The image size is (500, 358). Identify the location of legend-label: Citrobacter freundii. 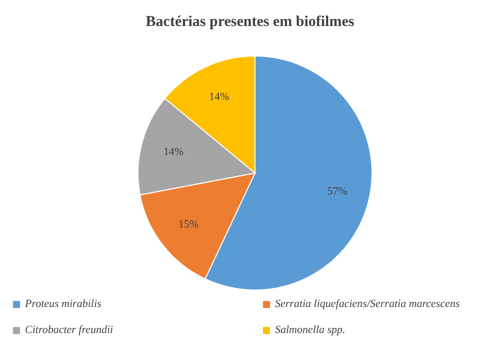
(69, 330).